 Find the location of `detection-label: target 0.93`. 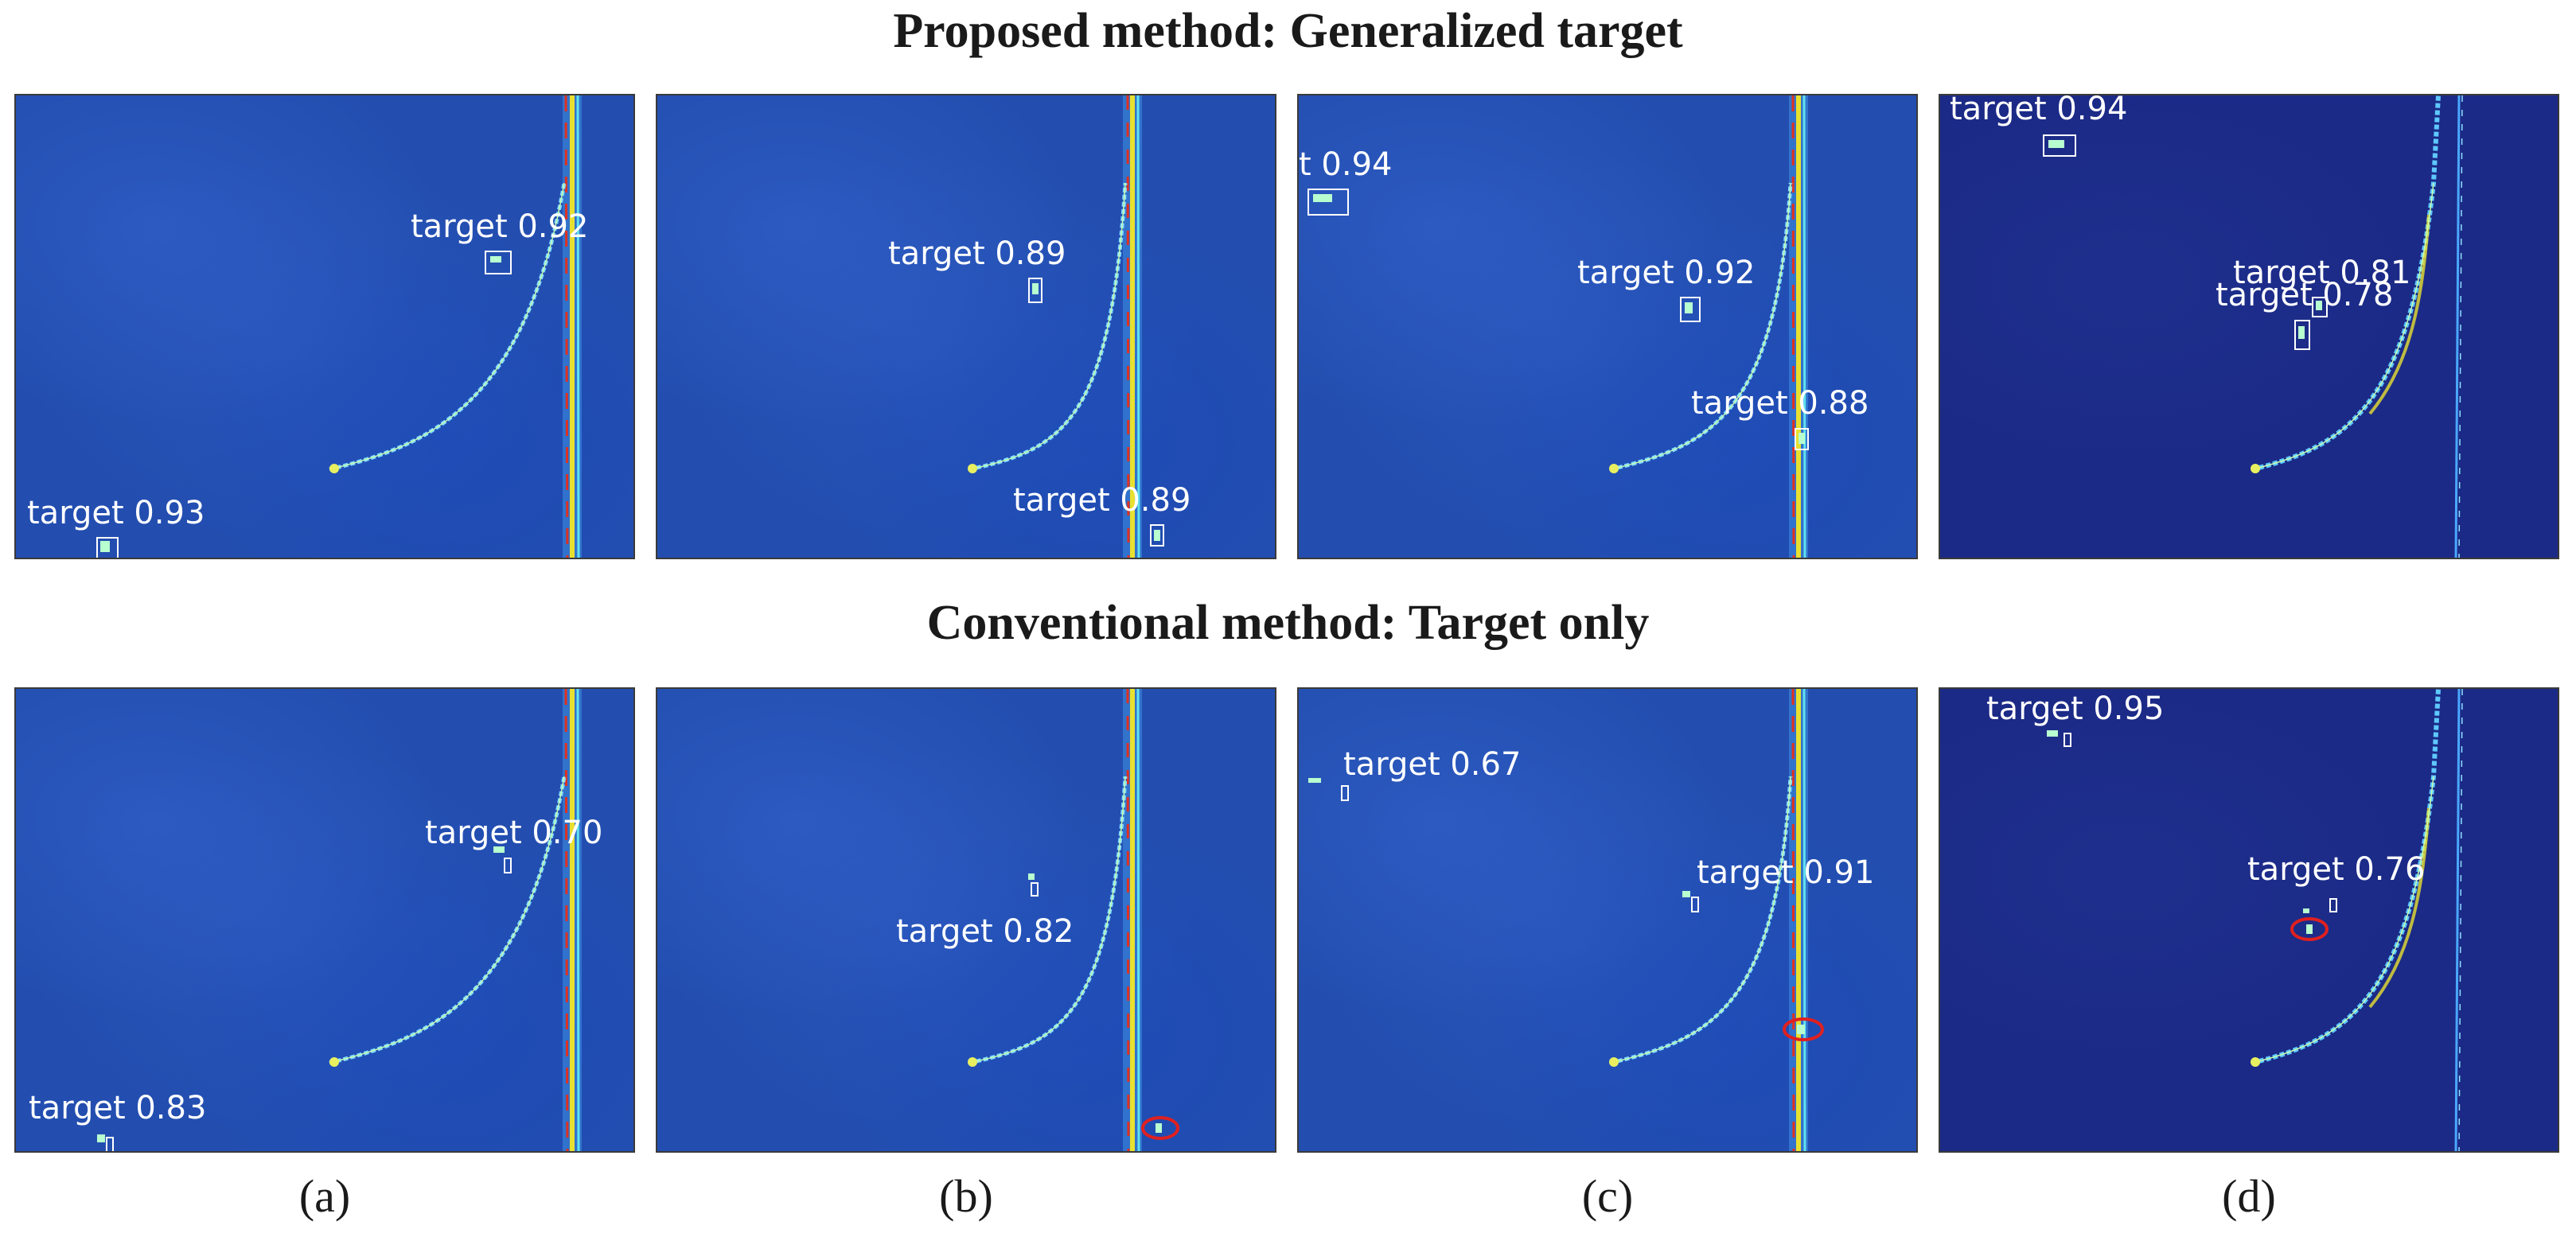

detection-label: target 0.93 is located at coordinates (116, 513).